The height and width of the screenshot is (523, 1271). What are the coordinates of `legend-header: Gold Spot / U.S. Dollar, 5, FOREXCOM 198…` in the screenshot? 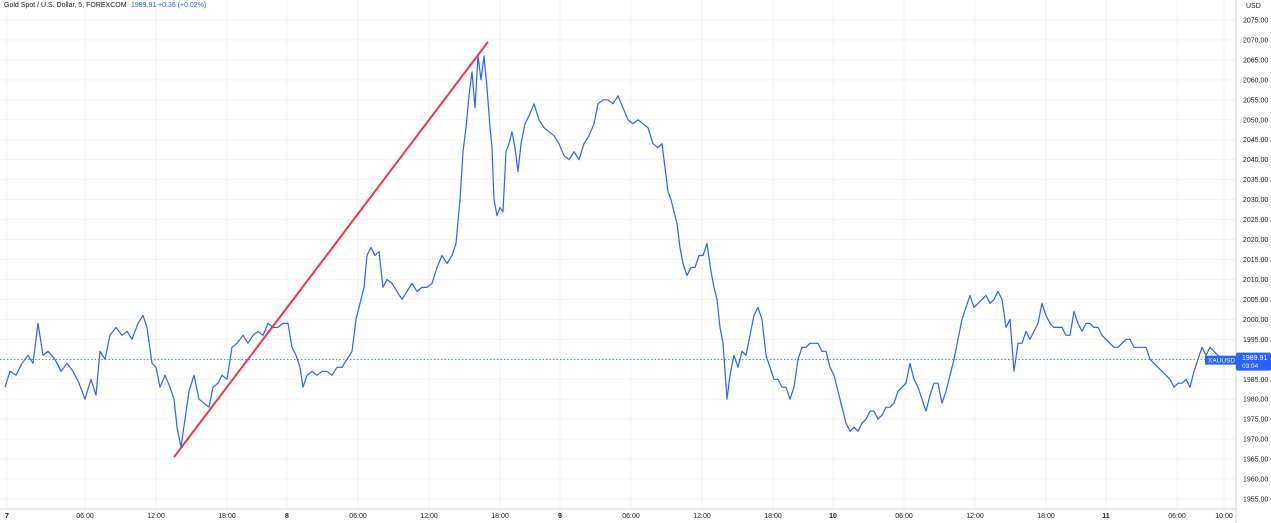 It's located at (105, 5).